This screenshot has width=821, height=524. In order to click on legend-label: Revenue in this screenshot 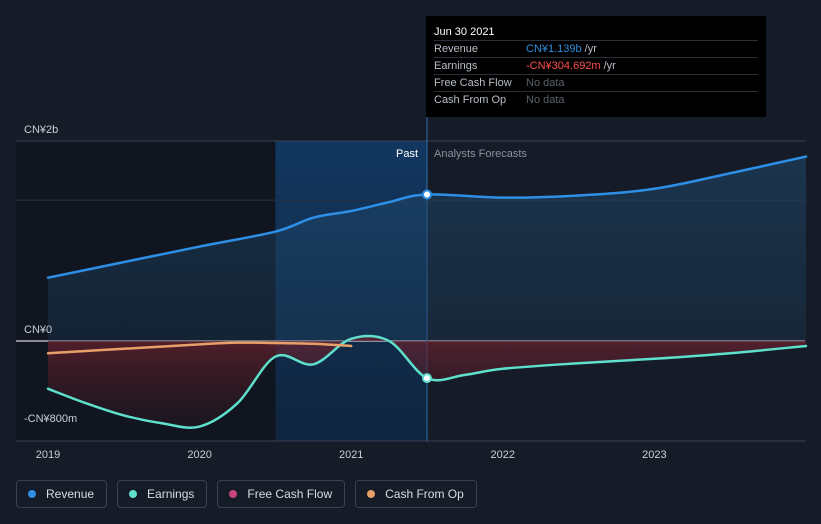, I will do `click(70, 494)`.